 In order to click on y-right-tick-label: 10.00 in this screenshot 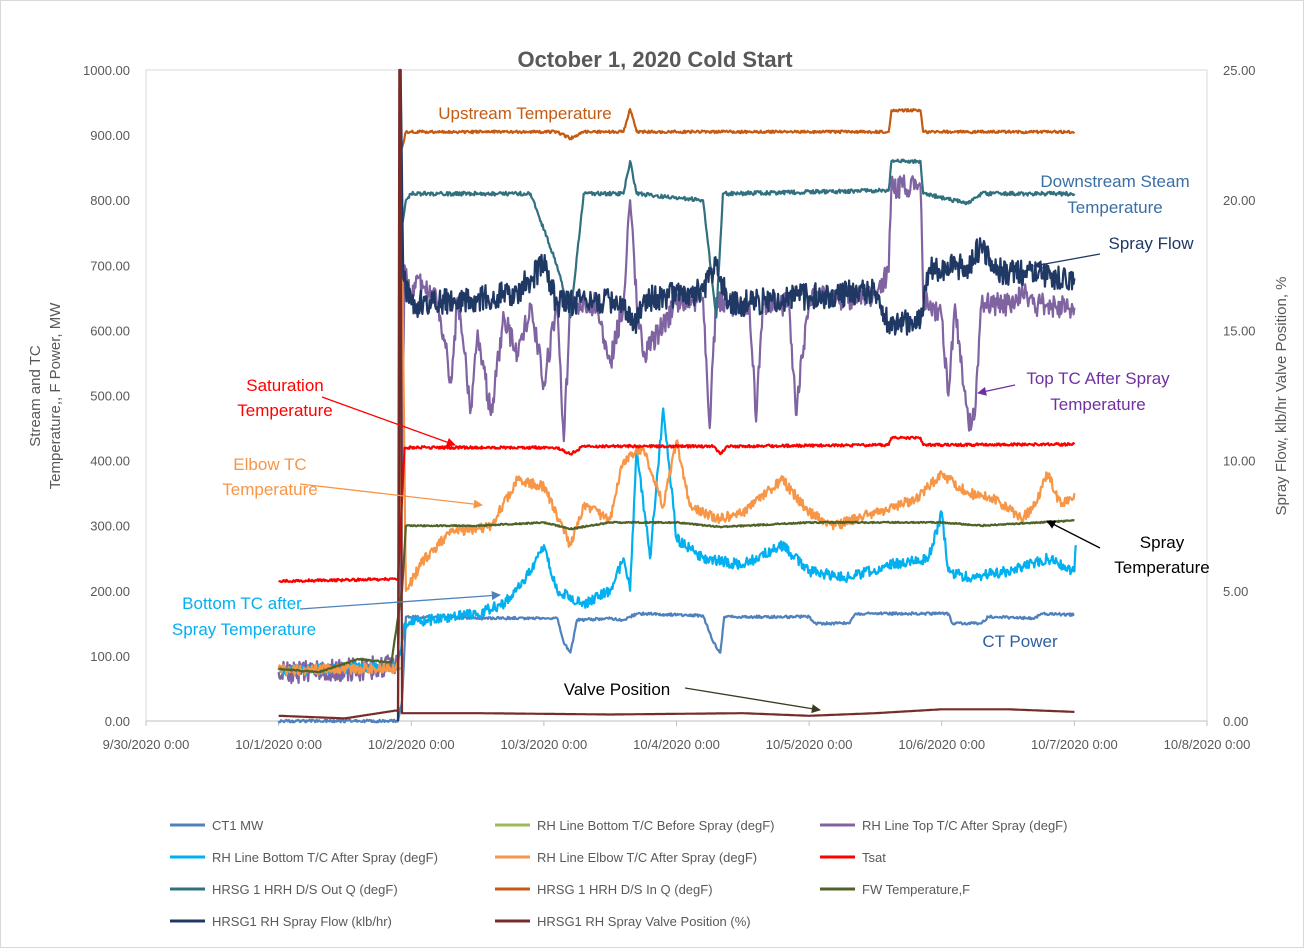, I will do `click(1239, 461)`.